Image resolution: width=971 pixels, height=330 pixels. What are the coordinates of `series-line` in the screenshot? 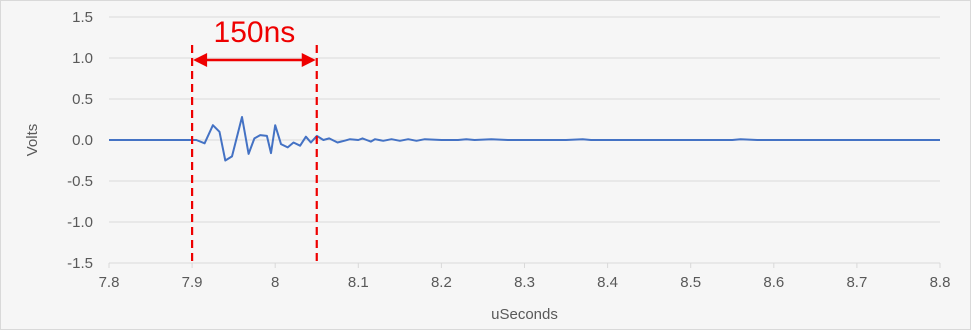 It's located at (524, 139).